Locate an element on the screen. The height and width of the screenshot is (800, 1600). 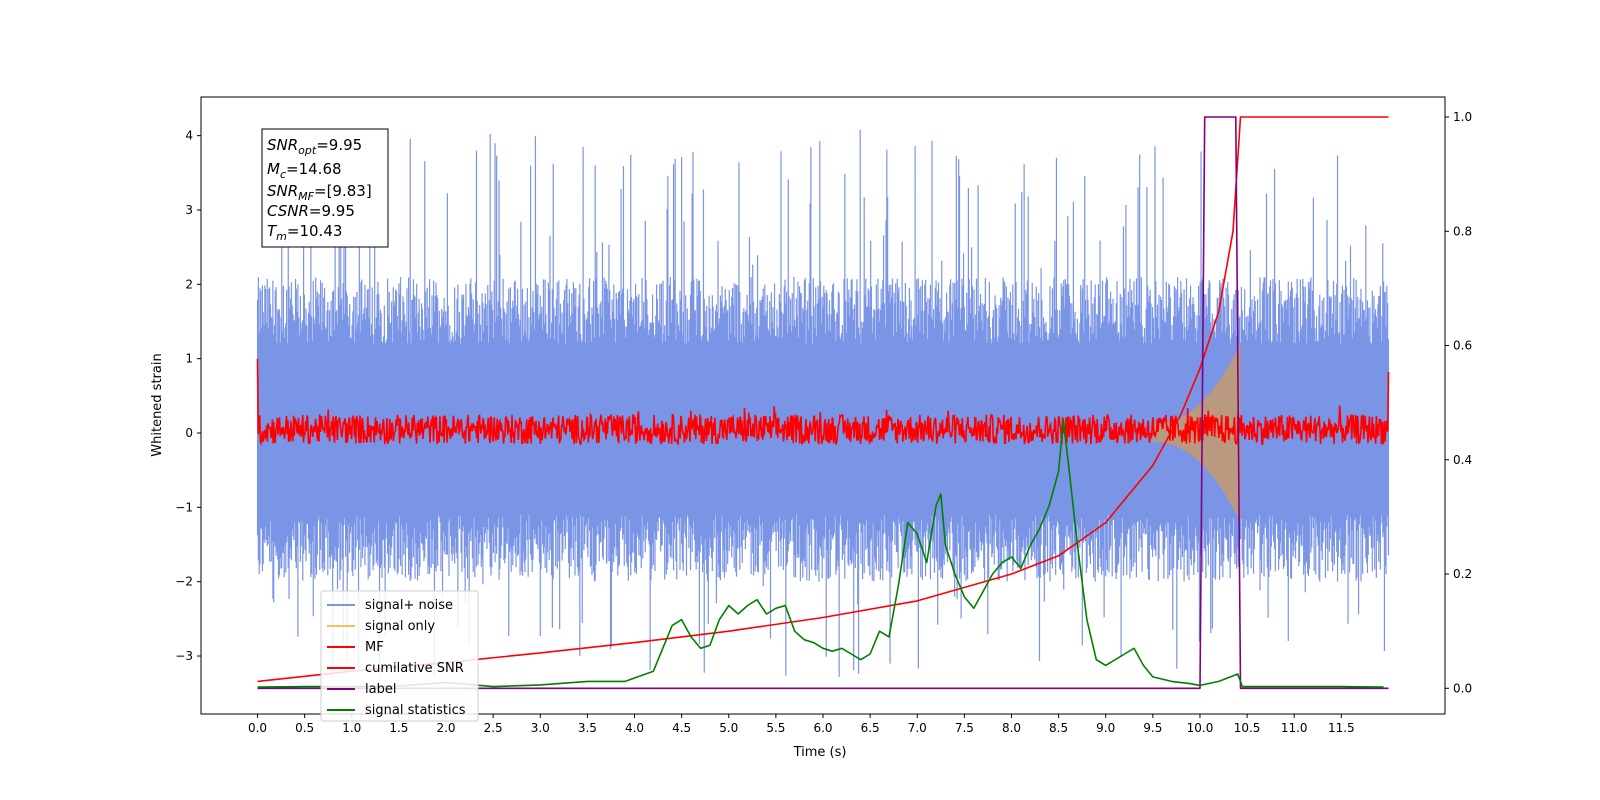
y-left-tick-label: −2 is located at coordinates (184, 582).